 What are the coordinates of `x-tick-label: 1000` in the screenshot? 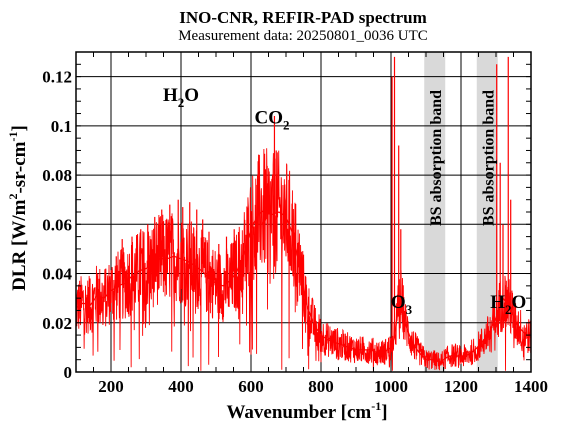 It's located at (391, 386).